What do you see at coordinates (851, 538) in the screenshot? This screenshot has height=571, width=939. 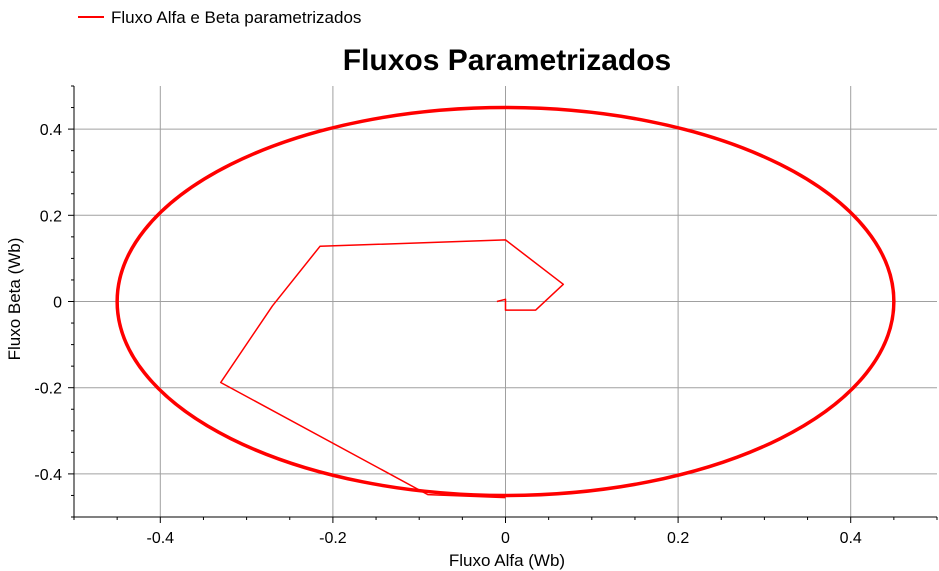 I see `x-tick-label: 0.4` at bounding box center [851, 538].